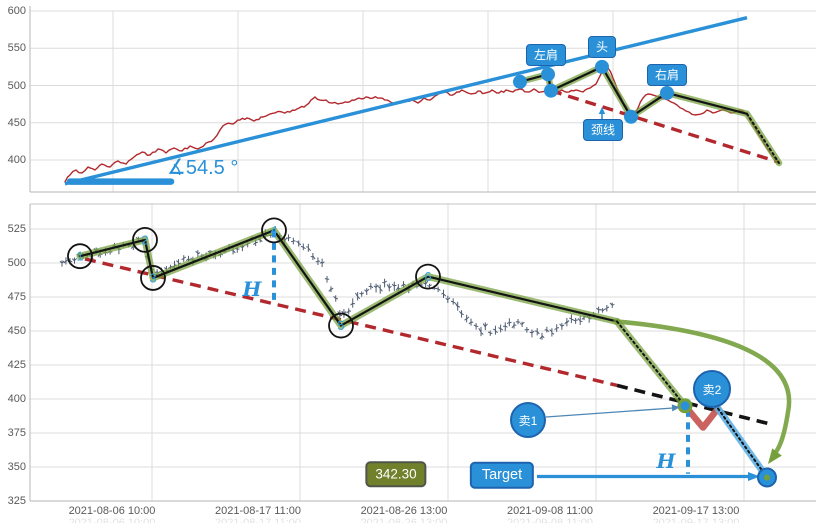 This screenshot has height=523, width=819. Describe the element at coordinates (16, 11) in the screenshot. I see `y-tick-label: 600` at that location.